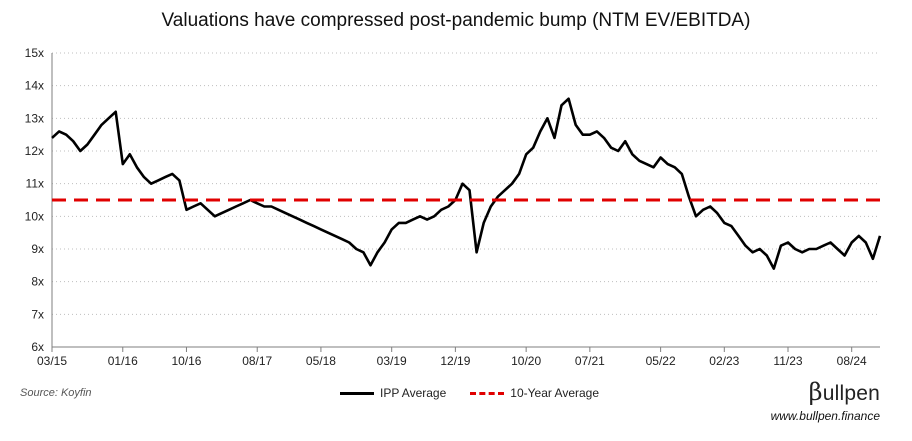 This screenshot has height=441, width=912. I want to click on x-tick-label: 05/18, so click(321, 361).